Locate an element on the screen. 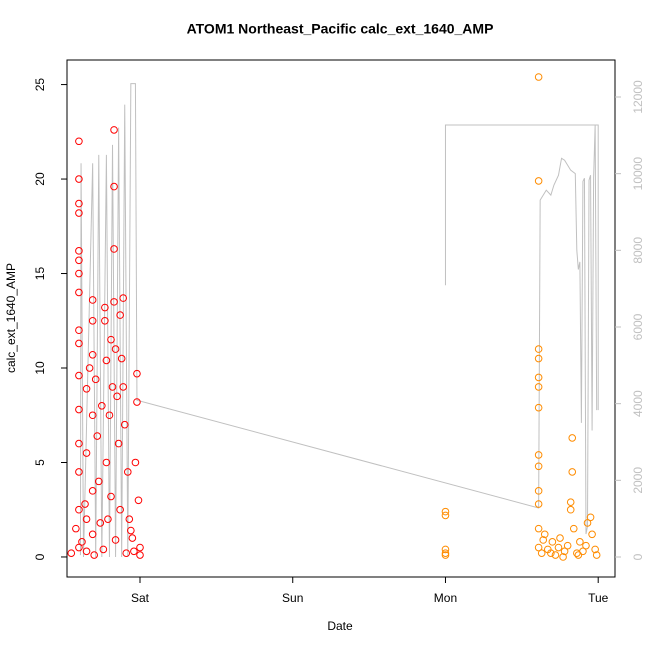  y-tick-label: 5 is located at coordinates (40, 462).